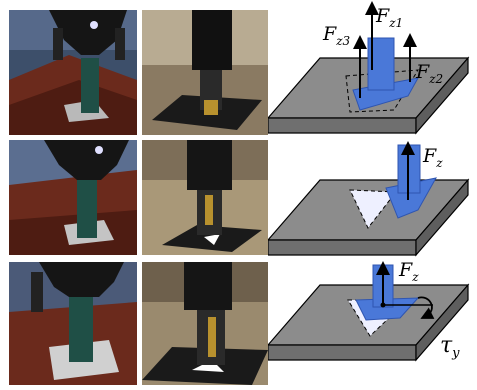  What do you see at coordinates (429, 73) in the screenshot?
I see `label-fz2: Fz2` at bounding box center [429, 73].